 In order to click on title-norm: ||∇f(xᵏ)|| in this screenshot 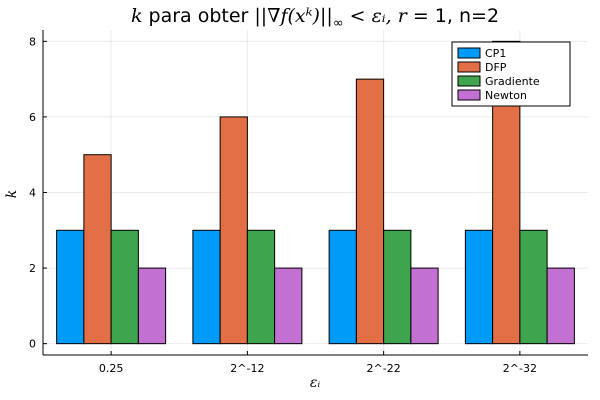, I will do `click(293, 16)`.